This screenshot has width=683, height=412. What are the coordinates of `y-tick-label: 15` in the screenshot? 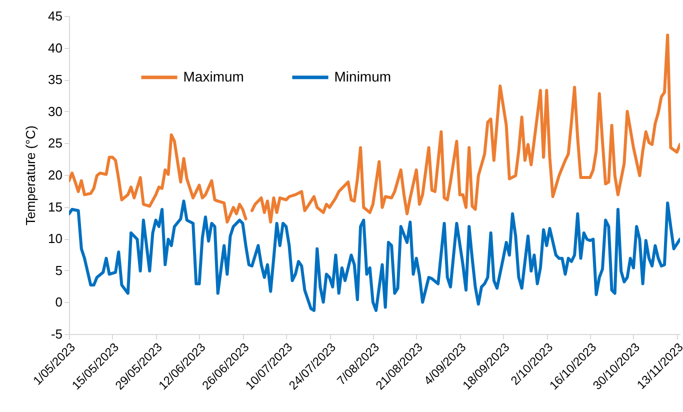 It's located at (55, 206).